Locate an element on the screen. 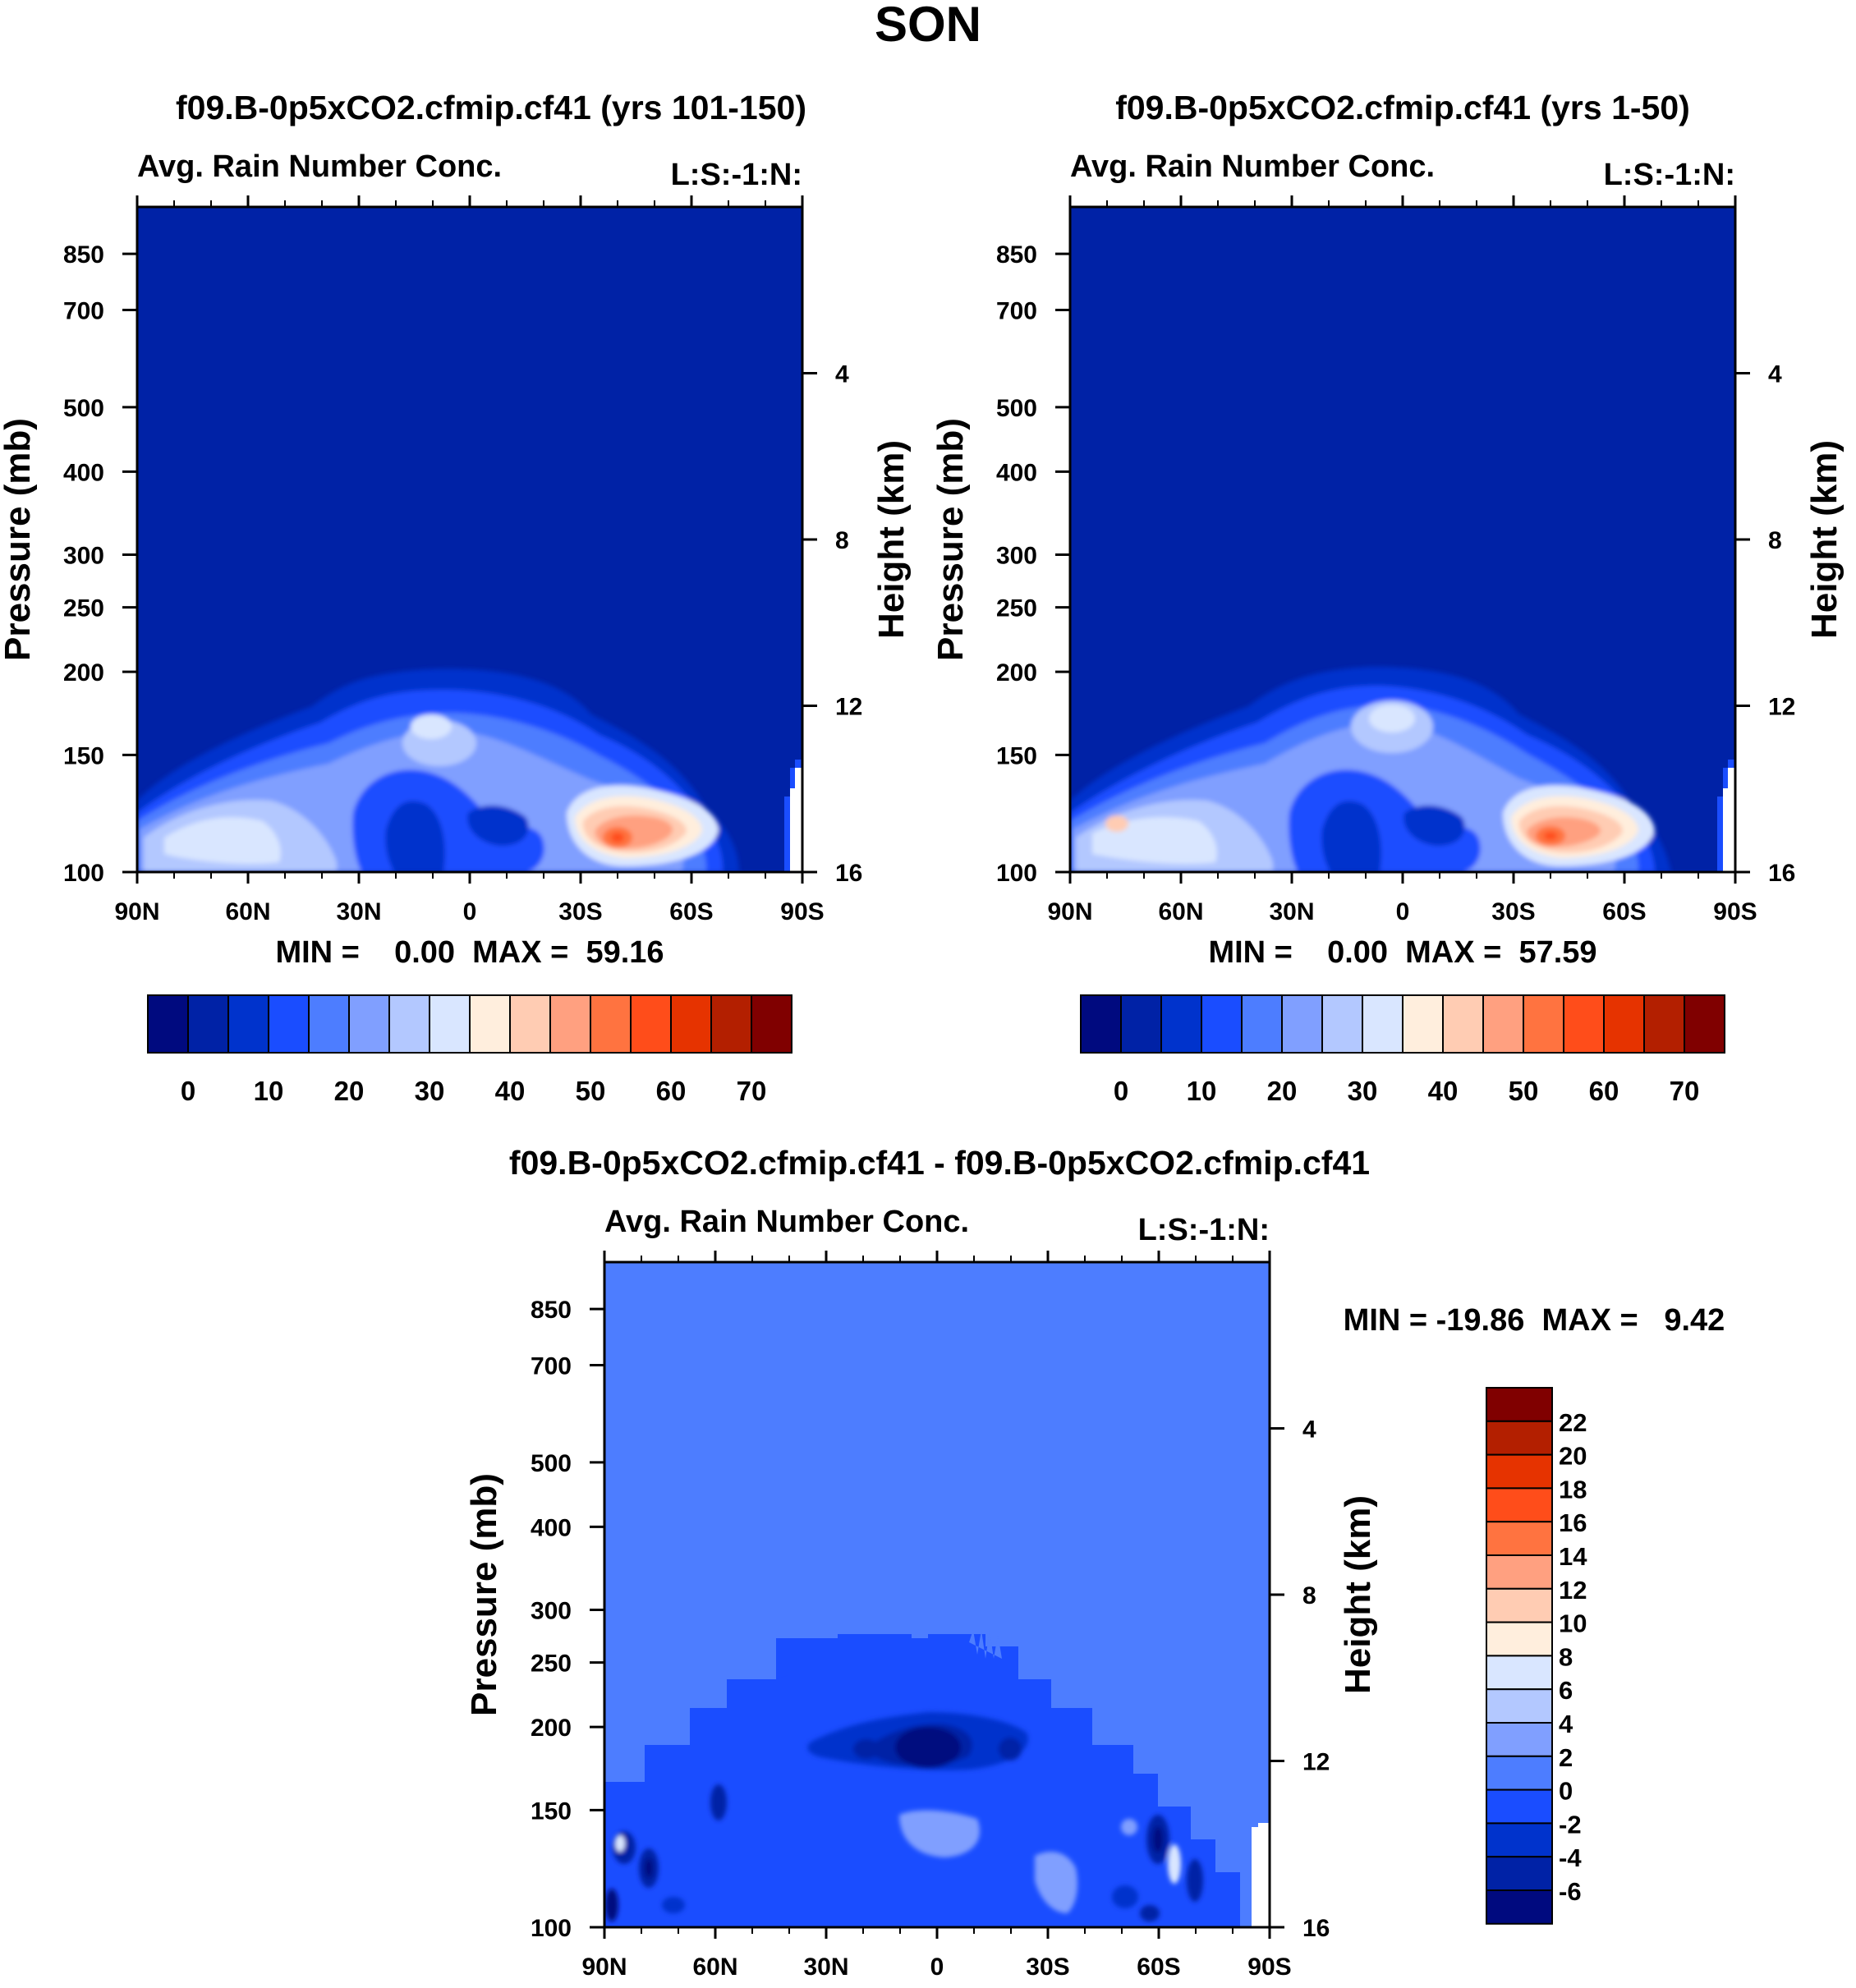 This screenshot has height=1988, width=1856. panel-right-ytick-right-label: 4 is located at coordinates (1775, 374).